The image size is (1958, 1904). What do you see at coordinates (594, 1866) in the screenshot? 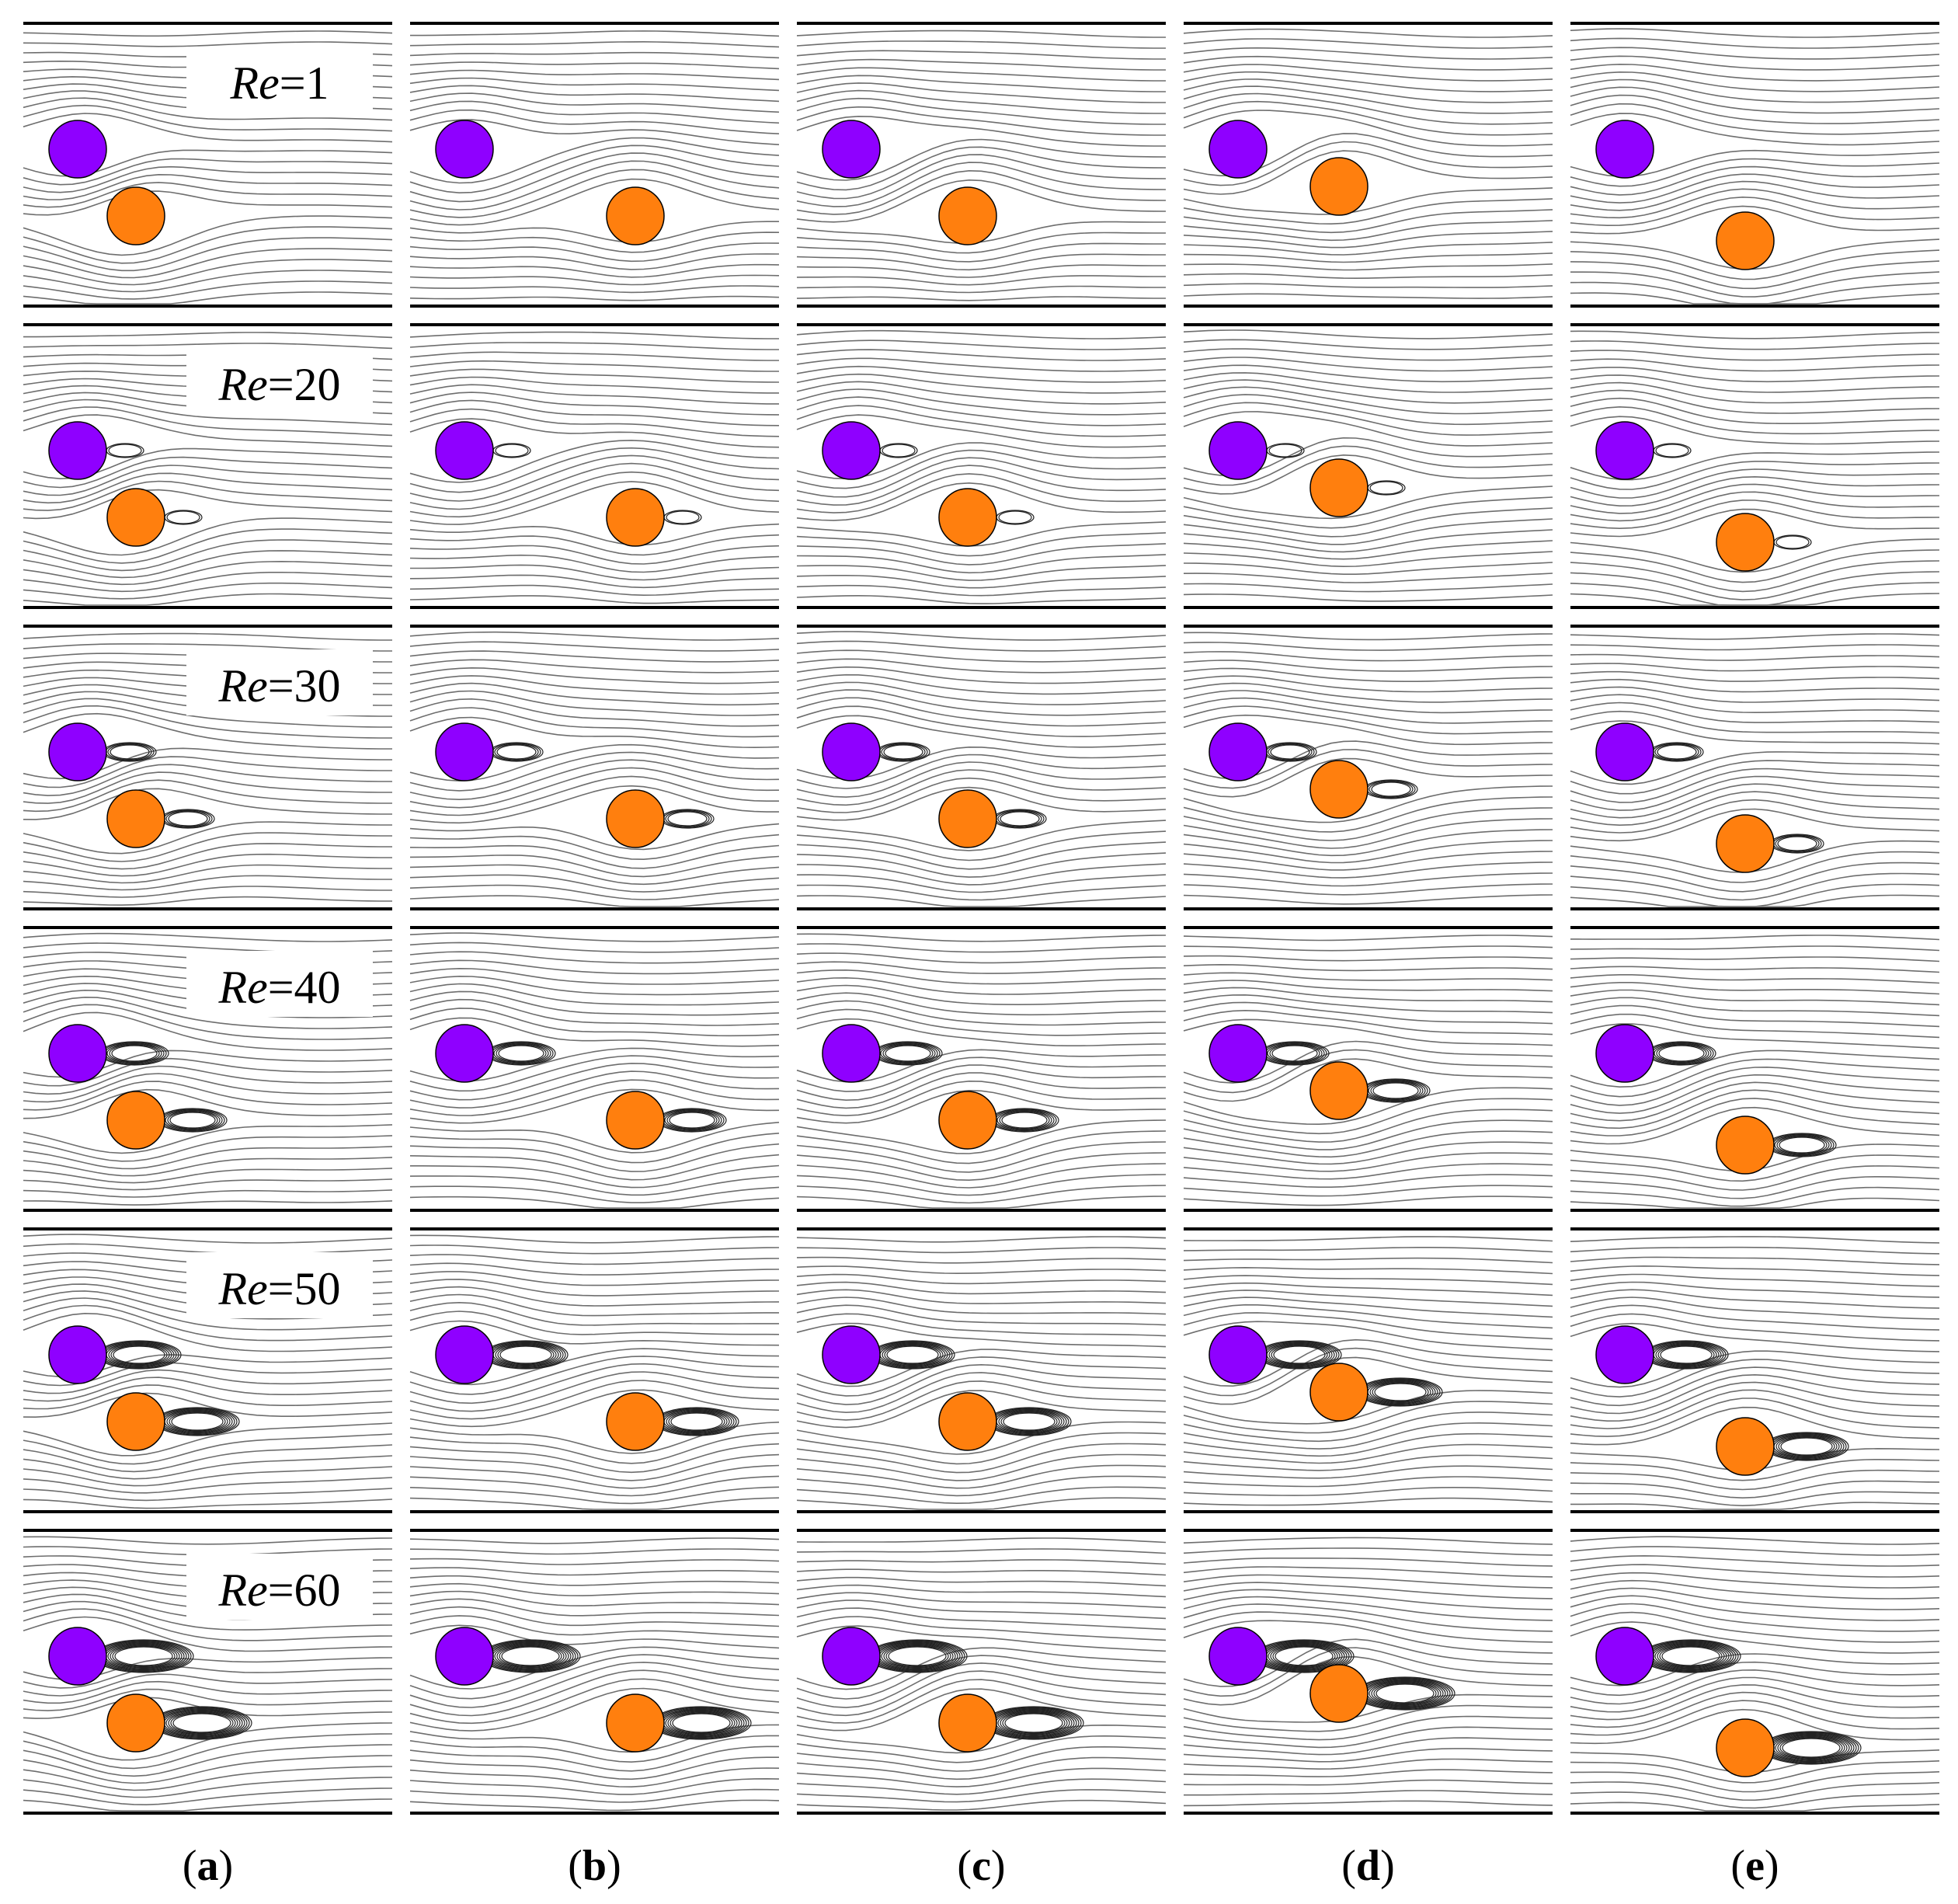
I see `column-label: (b)` at bounding box center [594, 1866].